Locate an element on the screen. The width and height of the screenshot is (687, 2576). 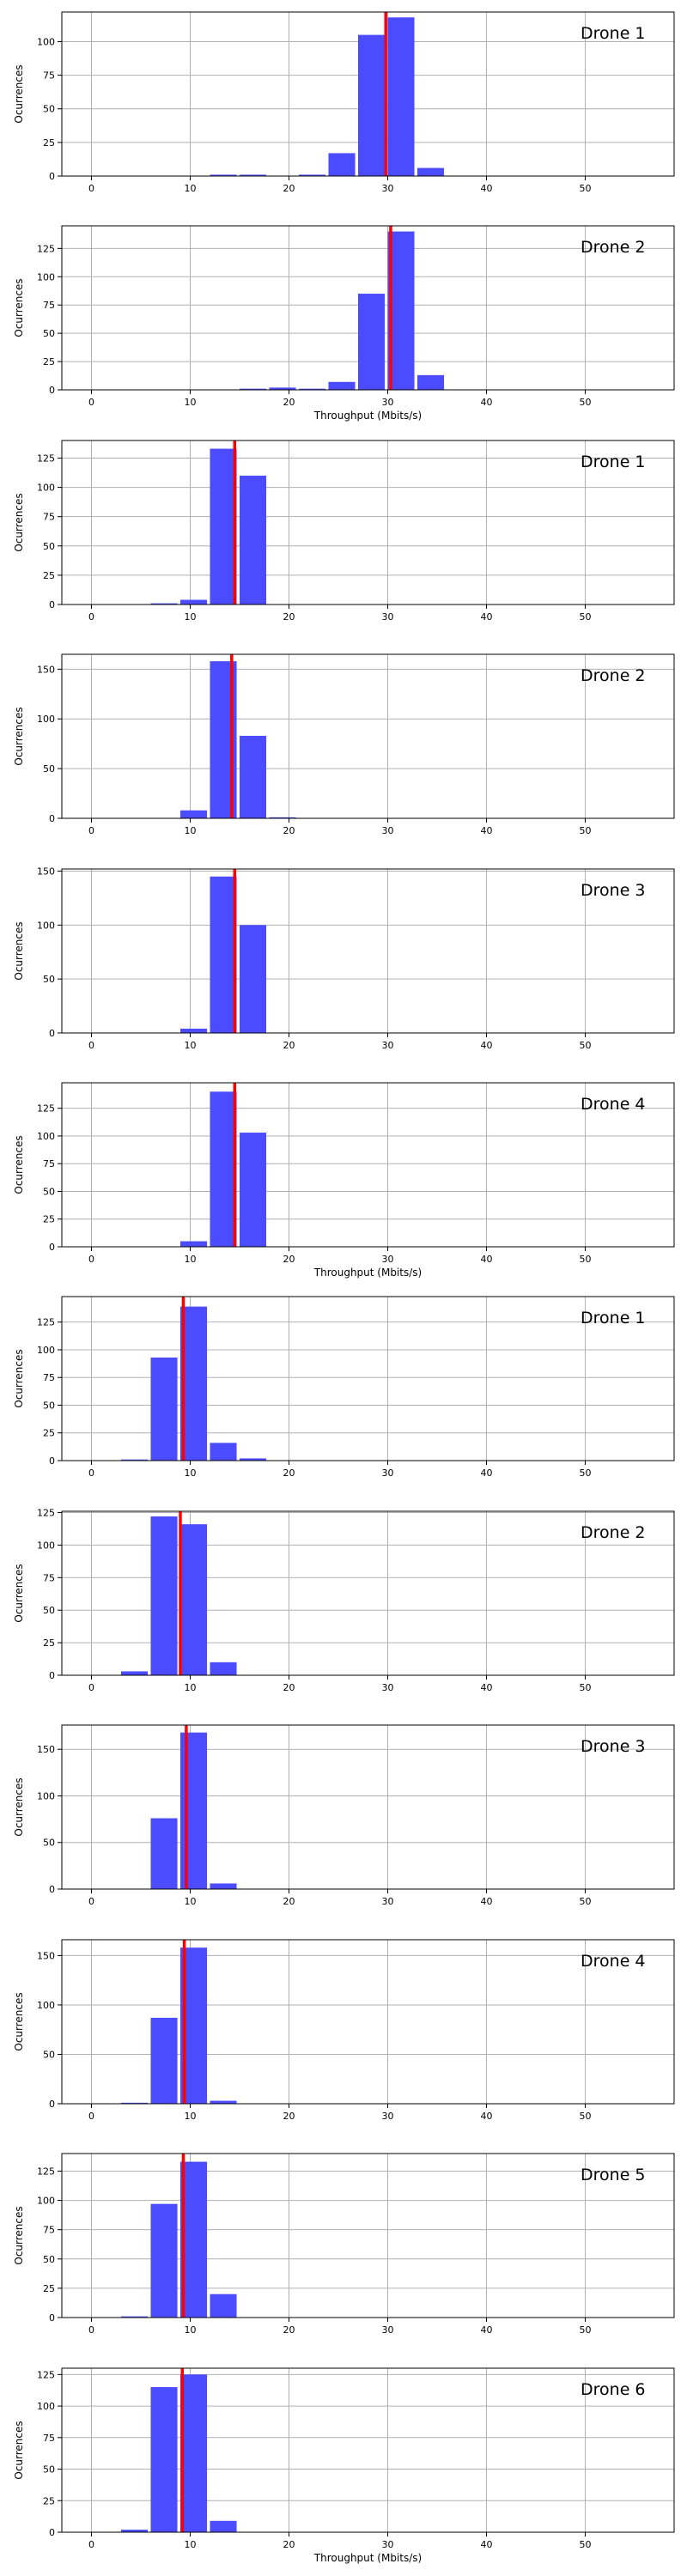
panel-title: Drone 1 is located at coordinates (613, 1318).